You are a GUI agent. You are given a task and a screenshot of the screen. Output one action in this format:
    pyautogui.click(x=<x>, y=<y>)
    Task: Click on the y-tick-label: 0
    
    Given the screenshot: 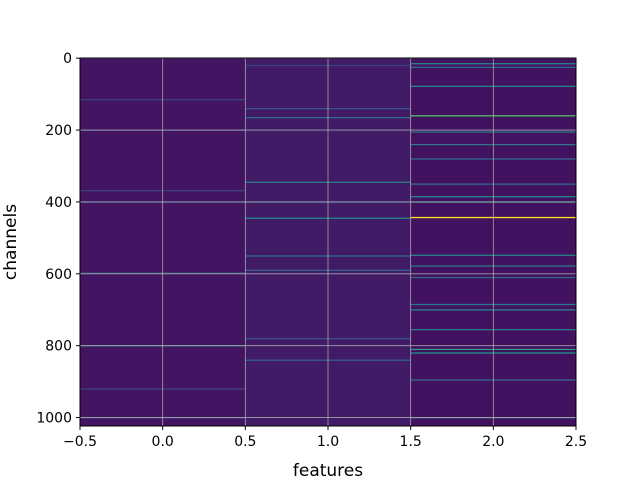 What is the action you would take?
    pyautogui.click(x=67, y=59)
    